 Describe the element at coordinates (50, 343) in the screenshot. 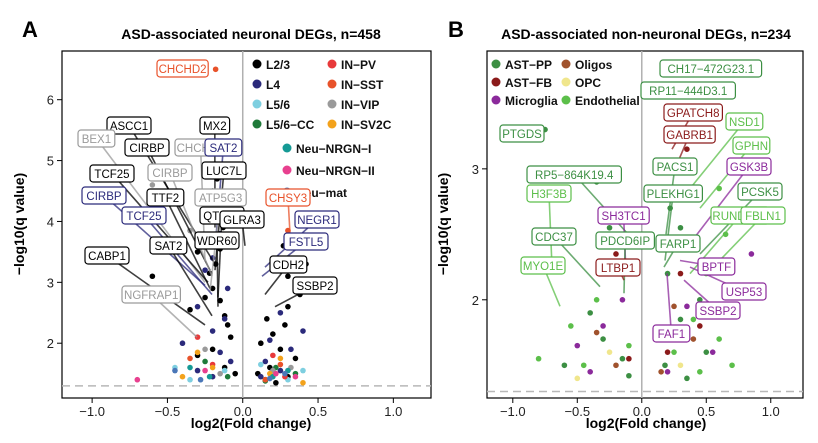

I see `panel-a-ytick-label: 2` at that location.